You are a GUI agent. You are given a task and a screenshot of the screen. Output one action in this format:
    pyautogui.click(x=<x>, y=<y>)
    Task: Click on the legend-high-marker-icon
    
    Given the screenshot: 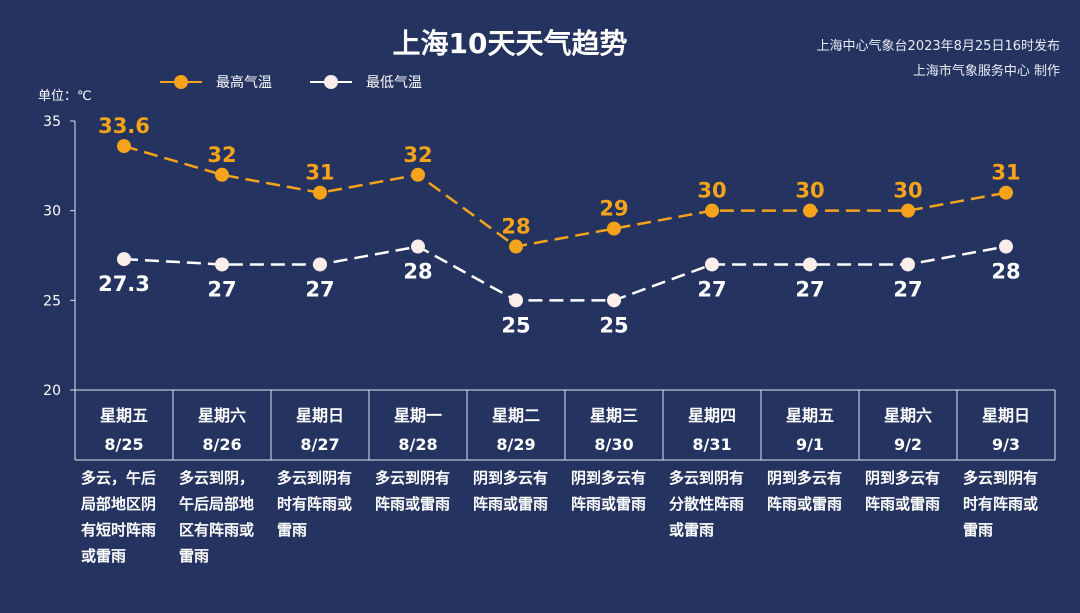 What is the action you would take?
    pyautogui.click(x=181, y=82)
    